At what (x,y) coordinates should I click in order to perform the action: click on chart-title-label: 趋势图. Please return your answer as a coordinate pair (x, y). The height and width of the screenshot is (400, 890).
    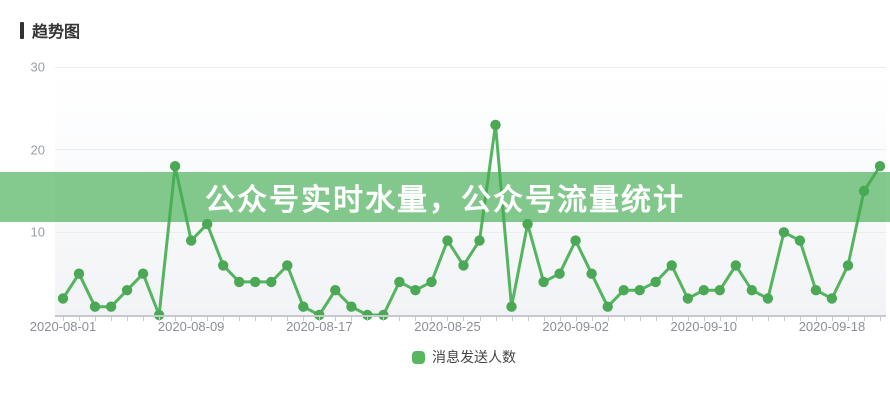
    Looking at the image, I should click on (56, 32).